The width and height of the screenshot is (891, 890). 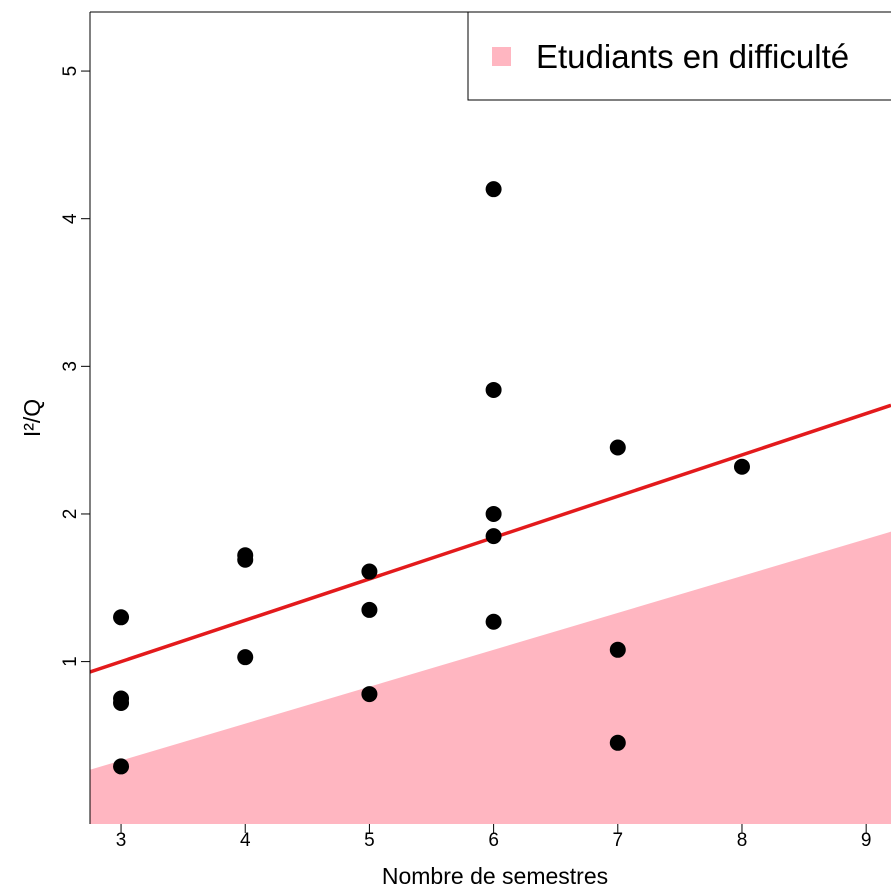 What do you see at coordinates (121, 840) in the screenshot?
I see `x-tick-label: 3` at bounding box center [121, 840].